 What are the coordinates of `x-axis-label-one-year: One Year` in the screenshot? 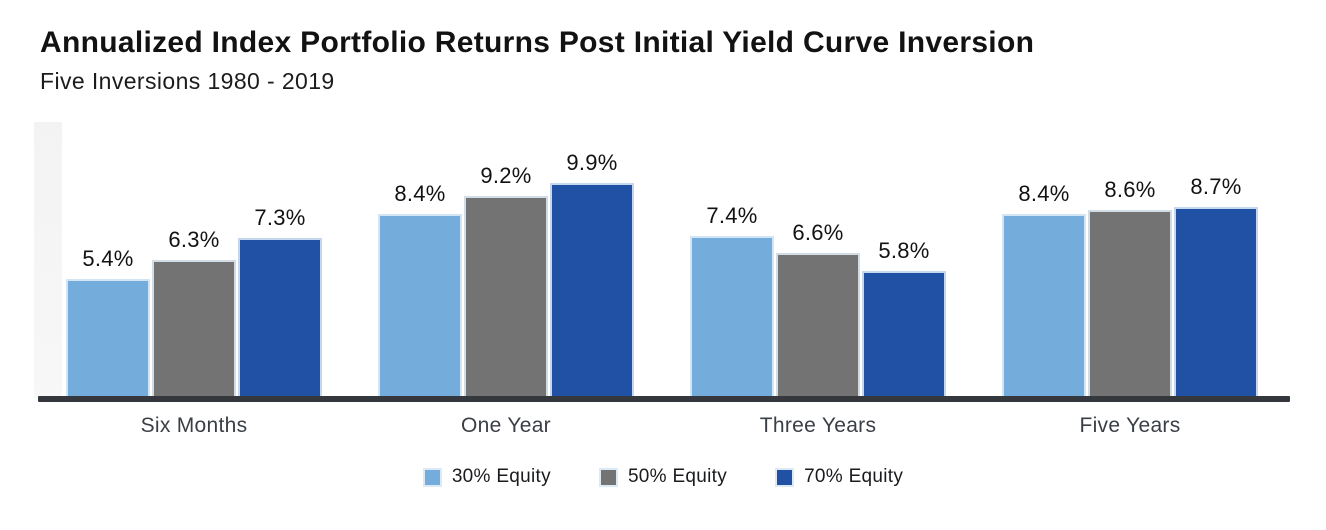 It's located at (506, 425).